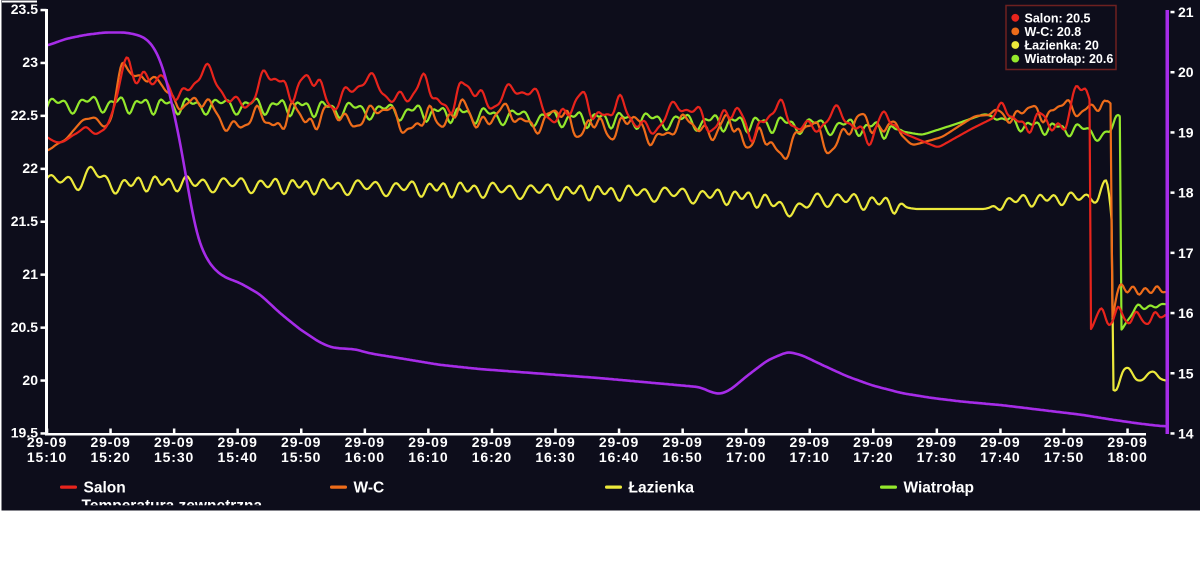 The width and height of the screenshot is (1200, 566). What do you see at coordinates (428, 457) in the screenshot?
I see `svg-text: 16:10` at bounding box center [428, 457].